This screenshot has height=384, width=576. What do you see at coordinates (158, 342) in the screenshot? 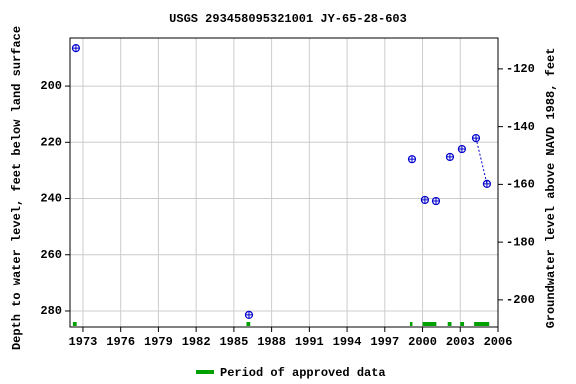
I see `x-tick-label: 1979` at bounding box center [158, 342].